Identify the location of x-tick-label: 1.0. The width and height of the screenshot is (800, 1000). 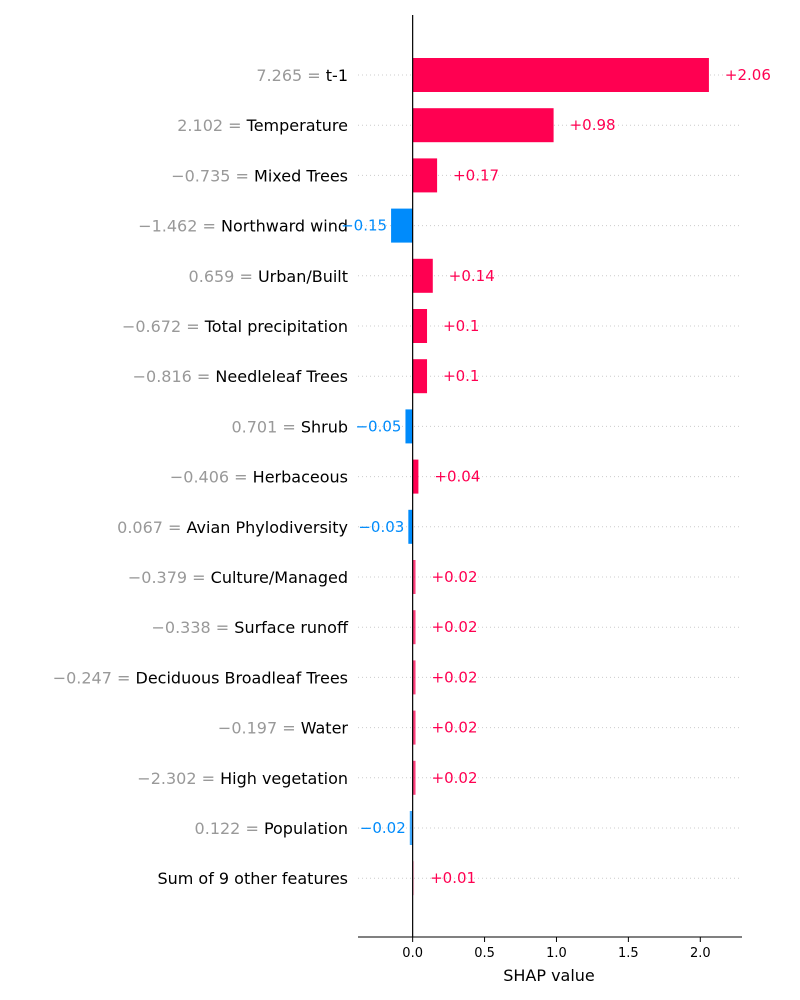
(556, 953).